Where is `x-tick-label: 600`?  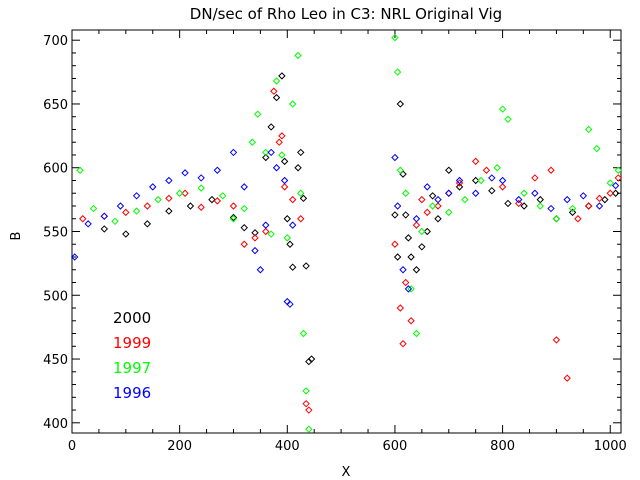 x-tick-label: 600 is located at coordinates (395, 446).